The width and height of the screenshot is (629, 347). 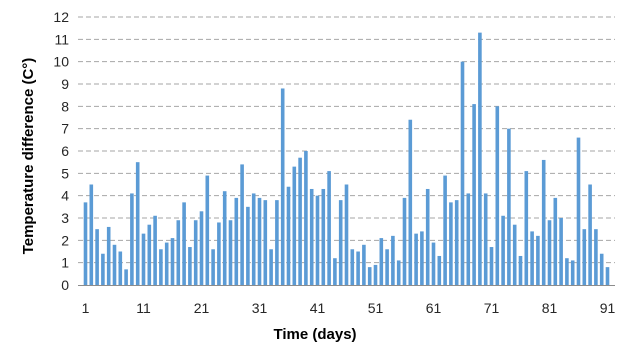 I want to click on x-tick-label: 71, so click(x=492, y=308).